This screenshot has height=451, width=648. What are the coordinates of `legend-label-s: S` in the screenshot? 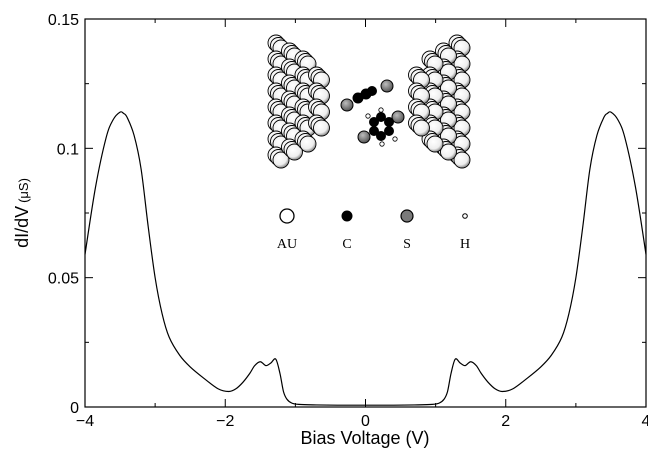 It's located at (407, 244).